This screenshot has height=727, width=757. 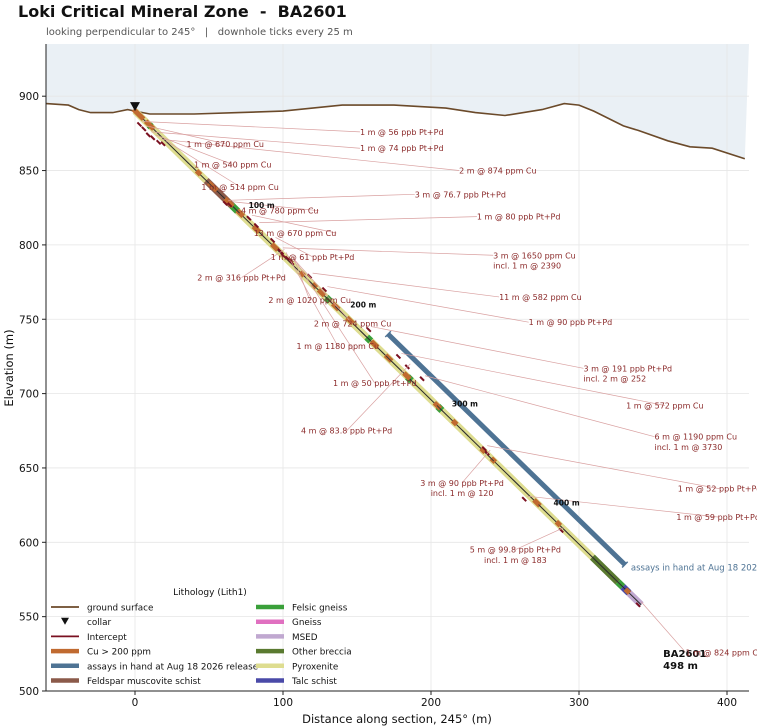 What do you see at coordinates (322, 653) in the screenshot?
I see `legend-item-label: Other breccia` at bounding box center [322, 653].